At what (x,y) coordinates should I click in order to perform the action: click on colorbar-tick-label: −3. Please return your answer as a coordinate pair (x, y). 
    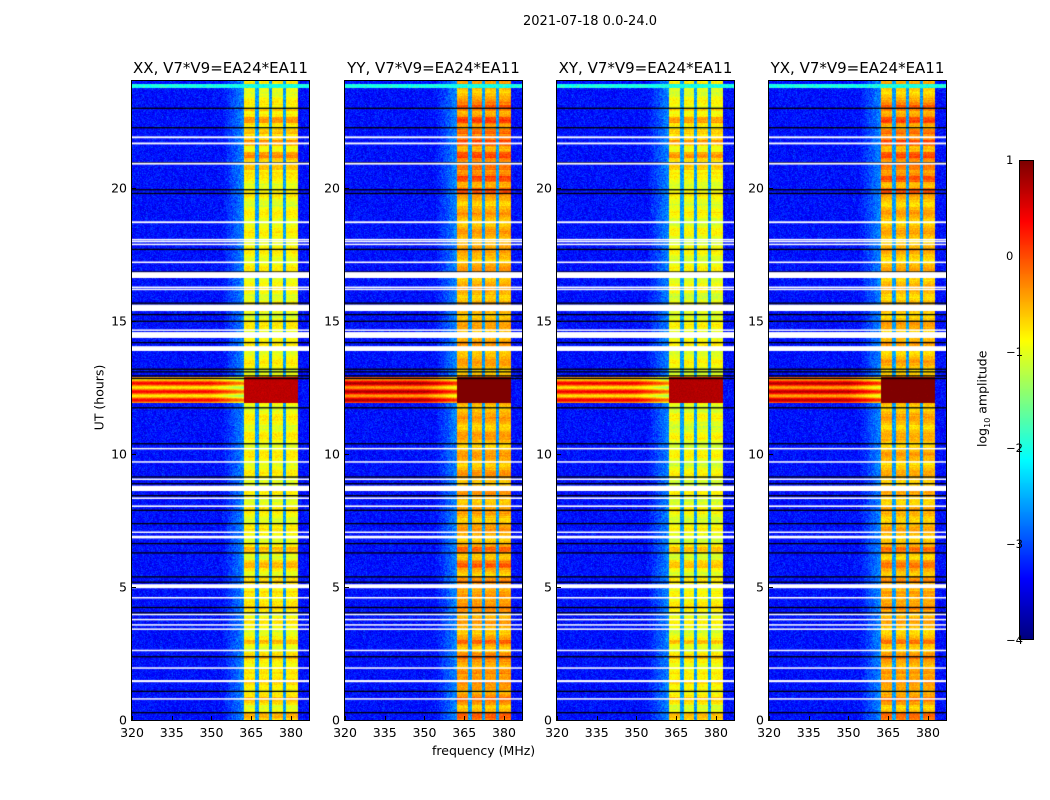
    Looking at the image, I should click on (1014, 544).